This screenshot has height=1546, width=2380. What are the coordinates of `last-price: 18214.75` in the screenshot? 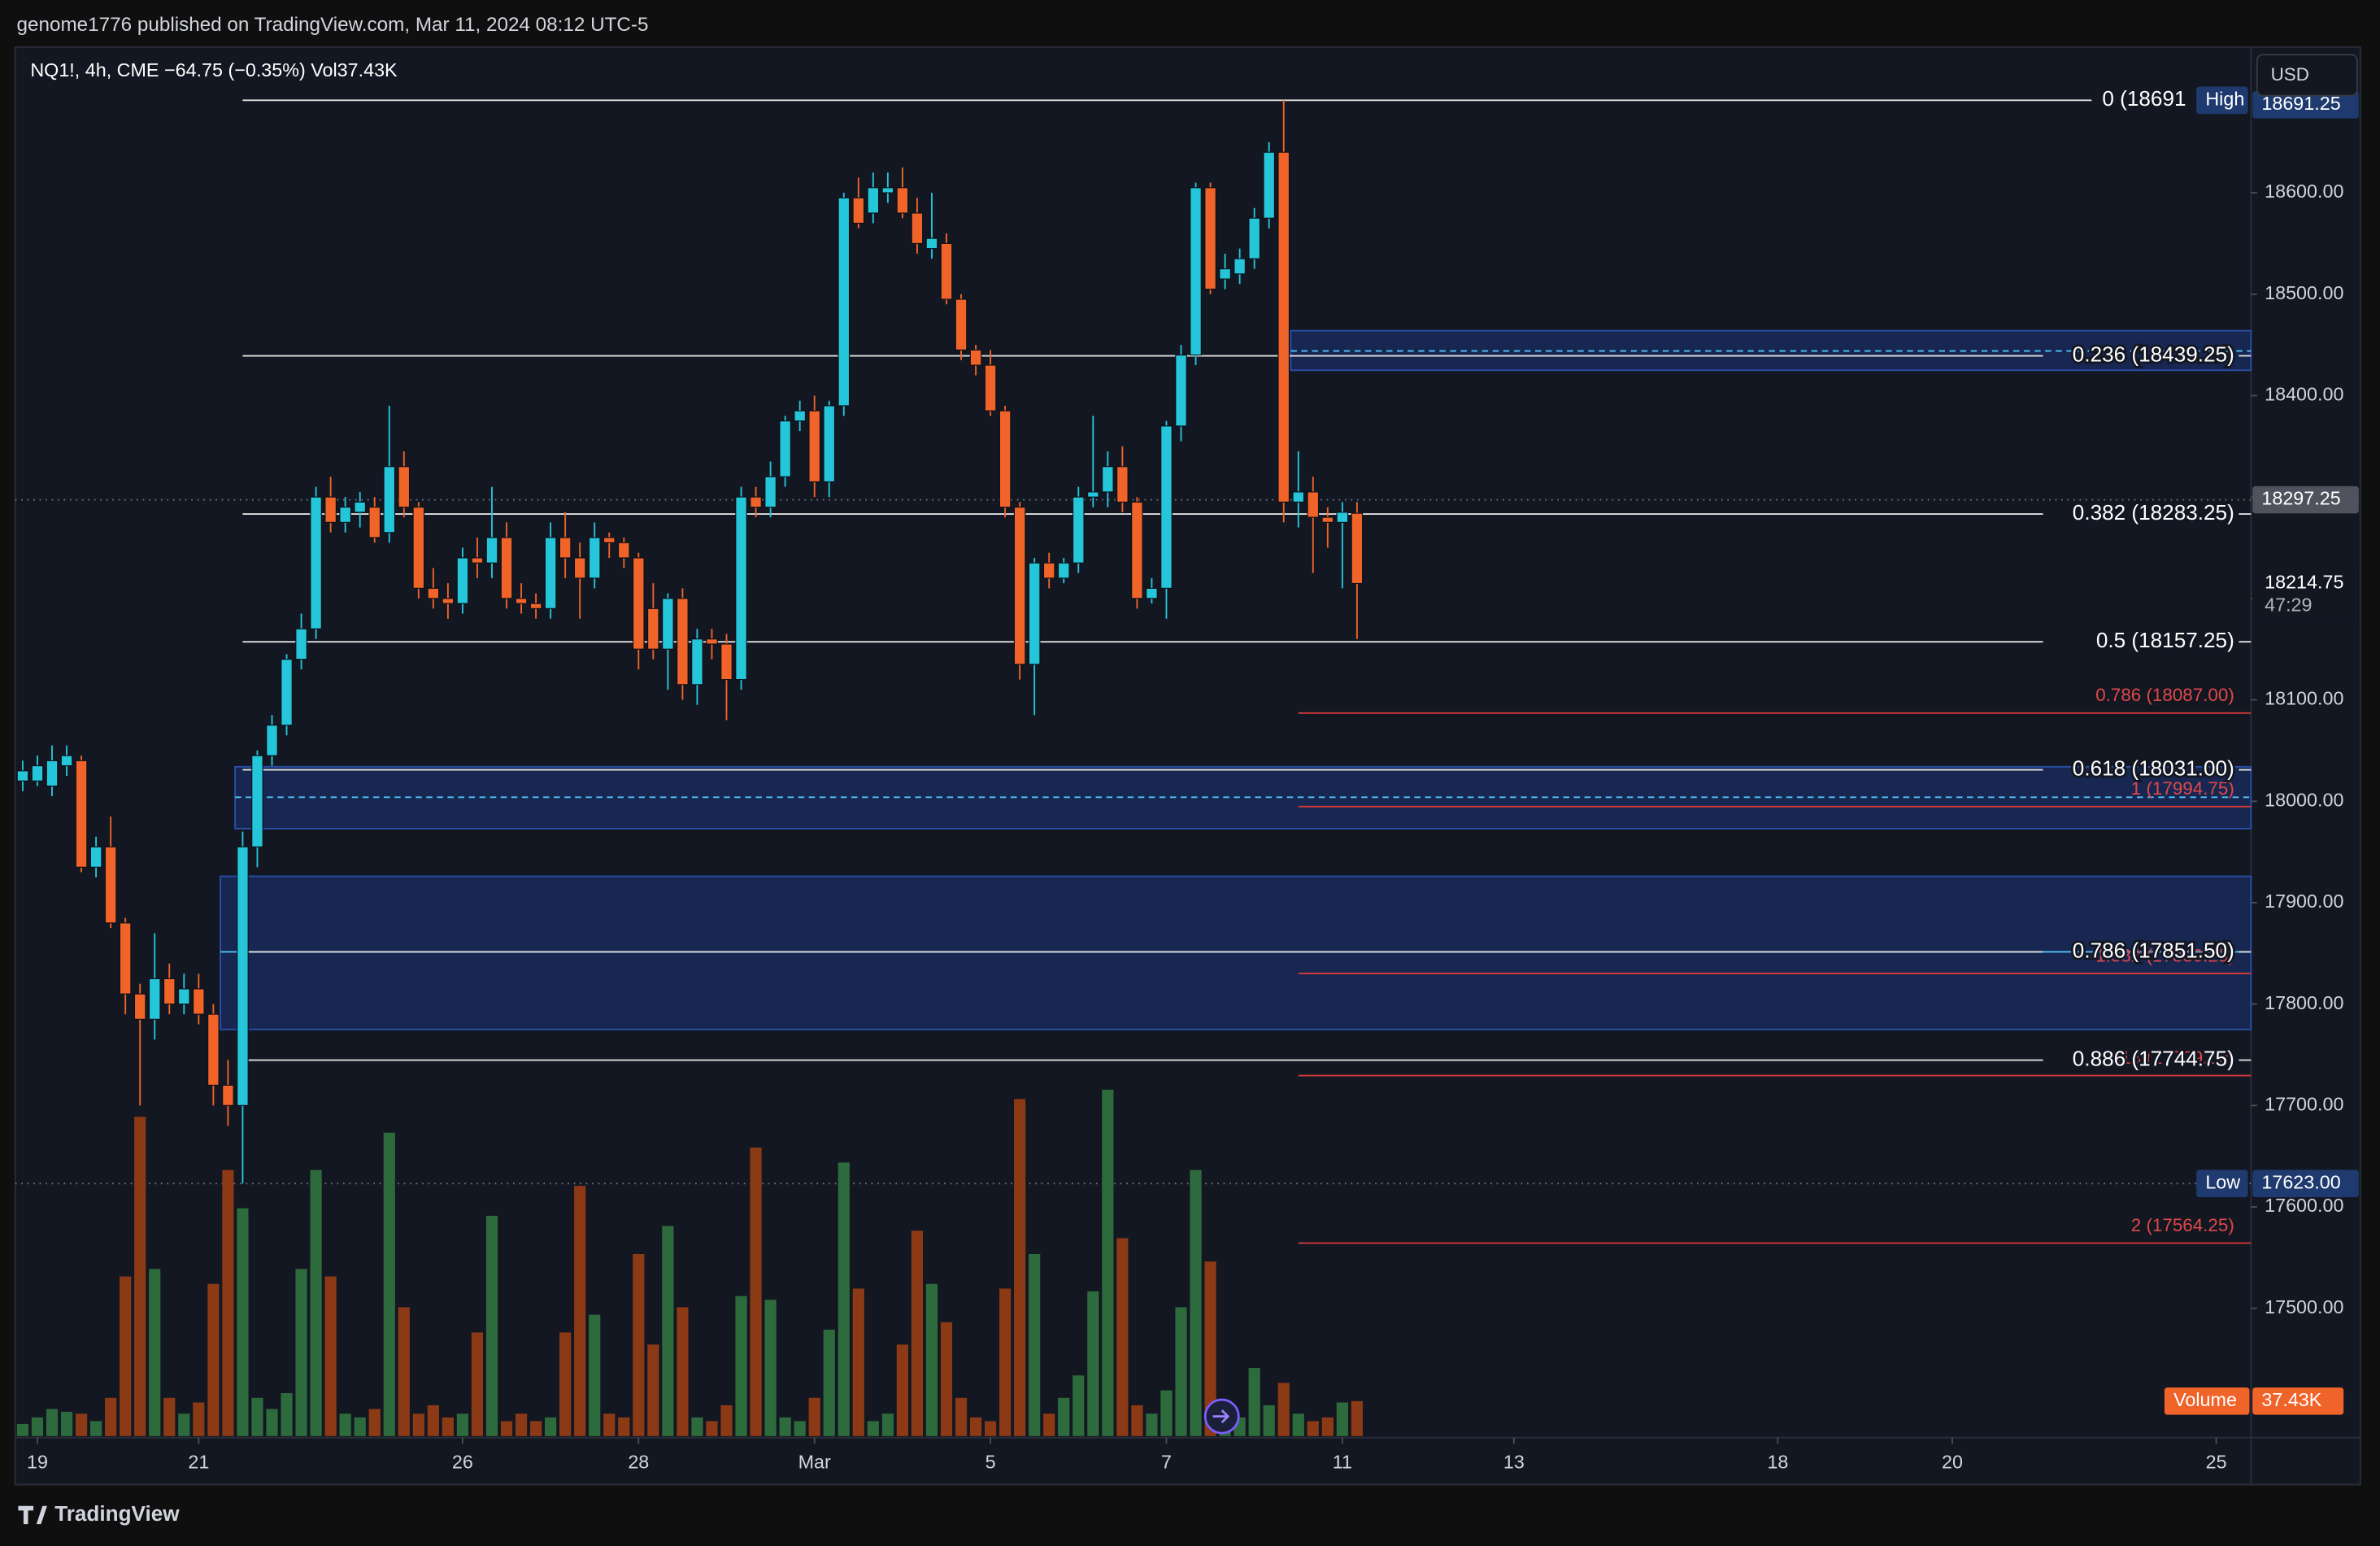 It's located at (2304, 582).